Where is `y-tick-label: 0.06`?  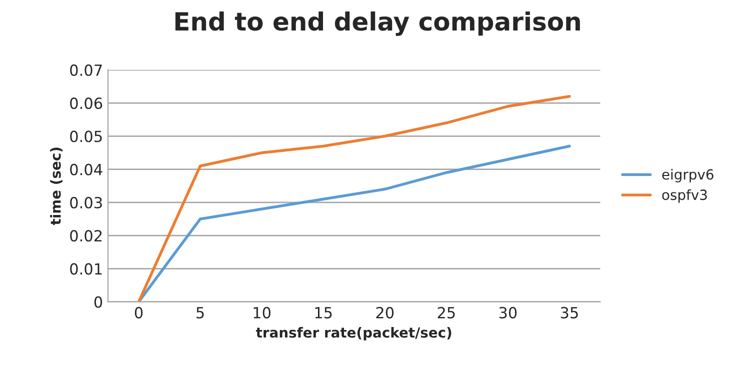
y-tick-label: 0.06 is located at coordinates (86, 103).